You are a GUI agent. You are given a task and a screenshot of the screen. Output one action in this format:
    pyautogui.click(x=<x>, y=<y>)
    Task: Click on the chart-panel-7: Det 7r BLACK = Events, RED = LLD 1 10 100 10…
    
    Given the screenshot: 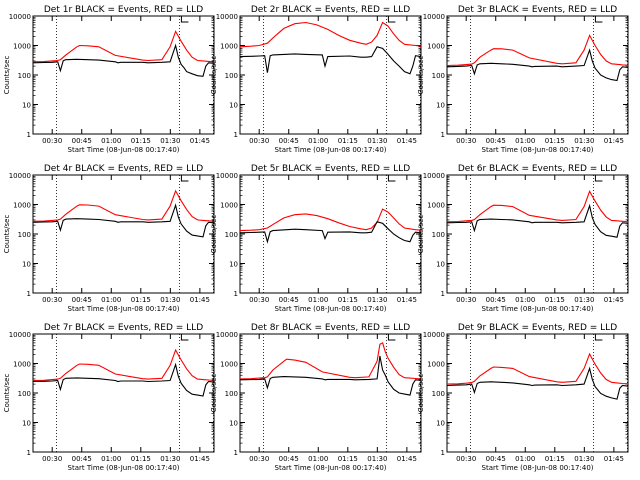 What is the action you would take?
    pyautogui.click(x=109, y=397)
    